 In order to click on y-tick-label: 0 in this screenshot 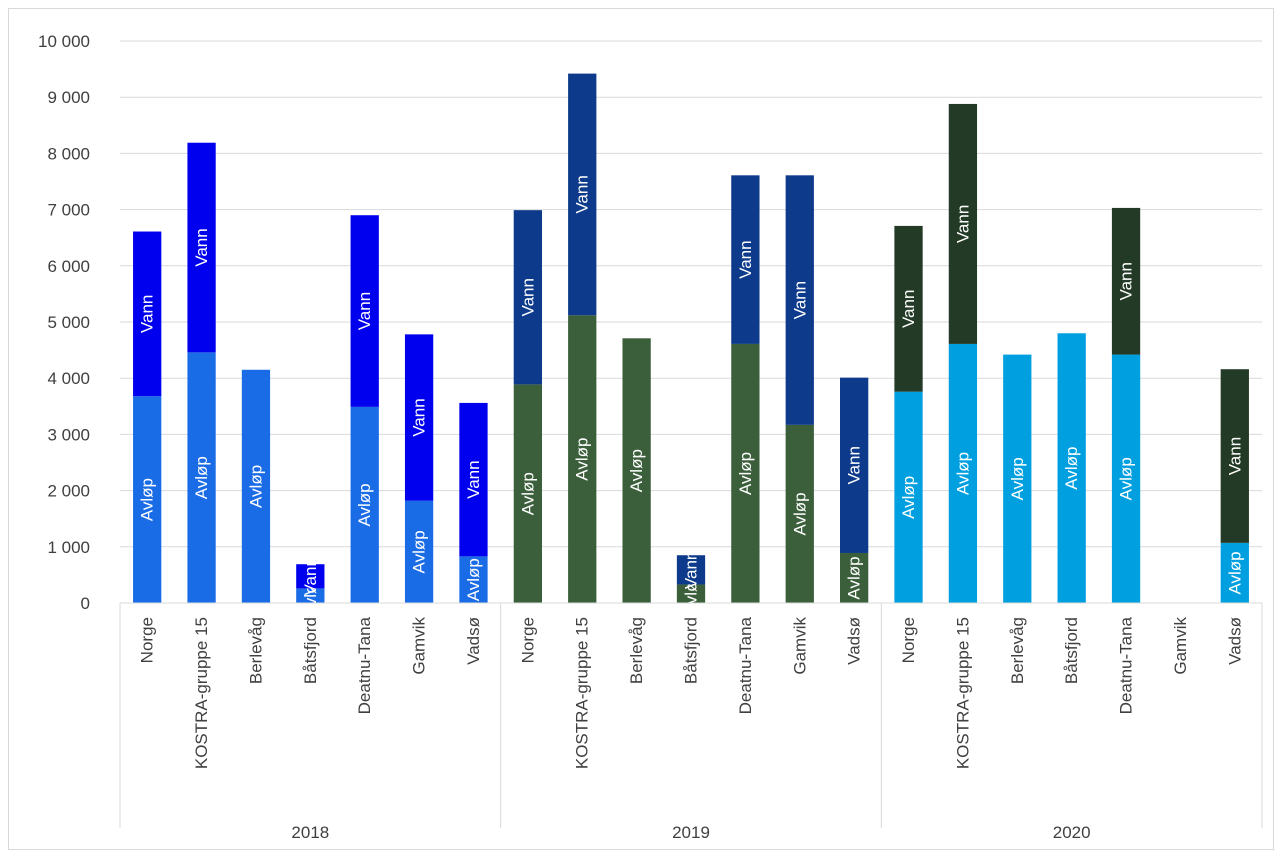, I will do `click(85, 603)`.